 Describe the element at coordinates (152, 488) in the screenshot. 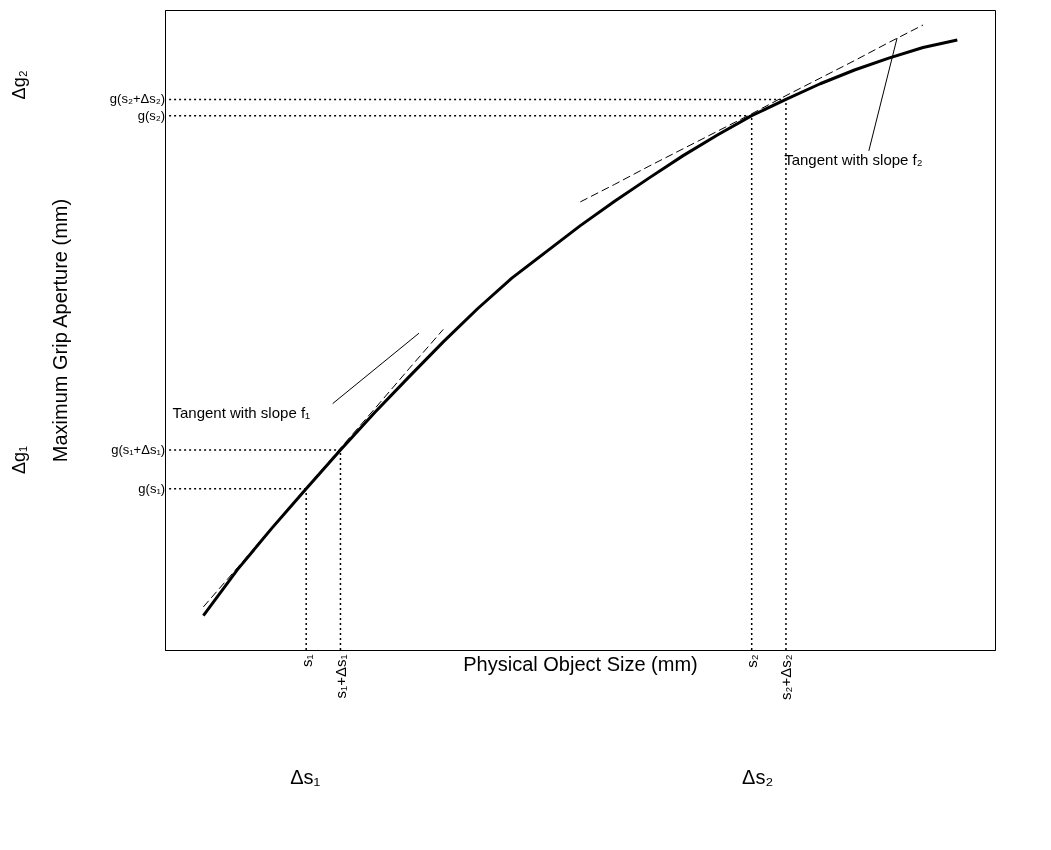

I see `series-label: g(s₁)` at that location.